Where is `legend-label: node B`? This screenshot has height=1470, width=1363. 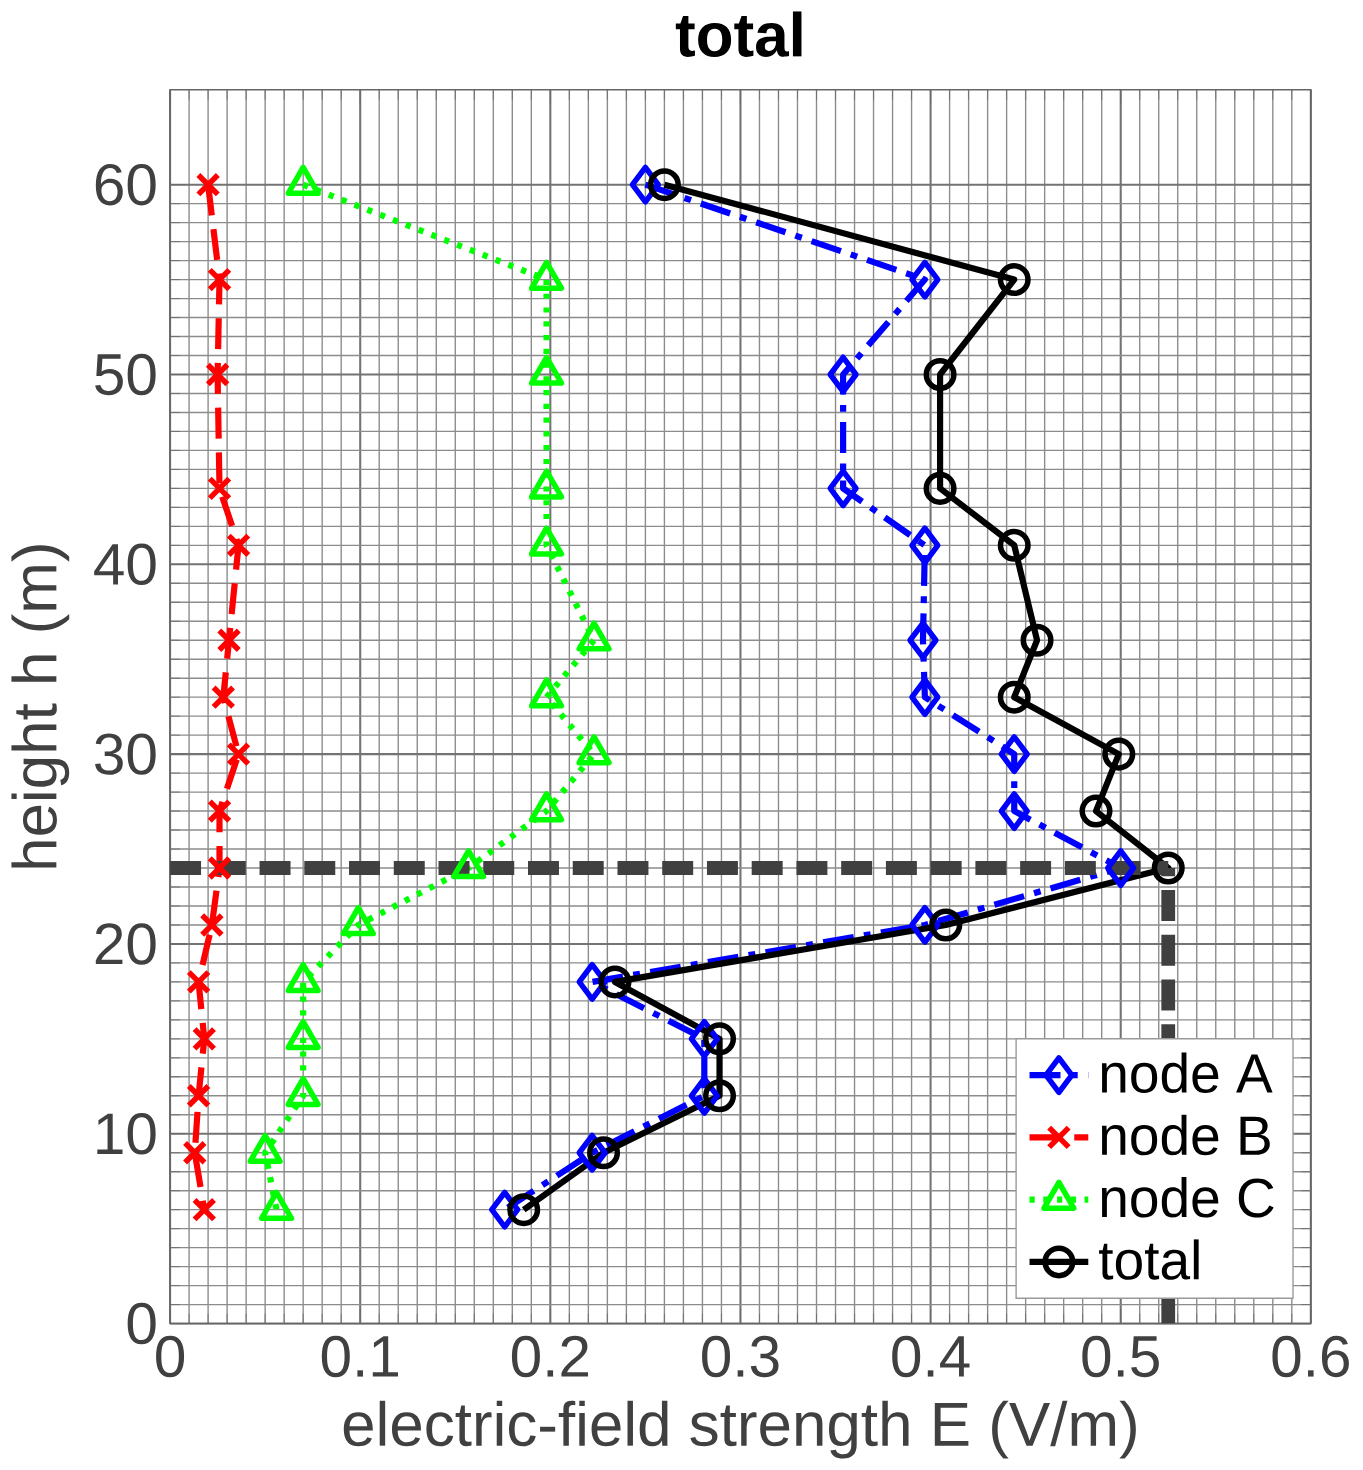
legend-label: node B is located at coordinates (1185, 1135).